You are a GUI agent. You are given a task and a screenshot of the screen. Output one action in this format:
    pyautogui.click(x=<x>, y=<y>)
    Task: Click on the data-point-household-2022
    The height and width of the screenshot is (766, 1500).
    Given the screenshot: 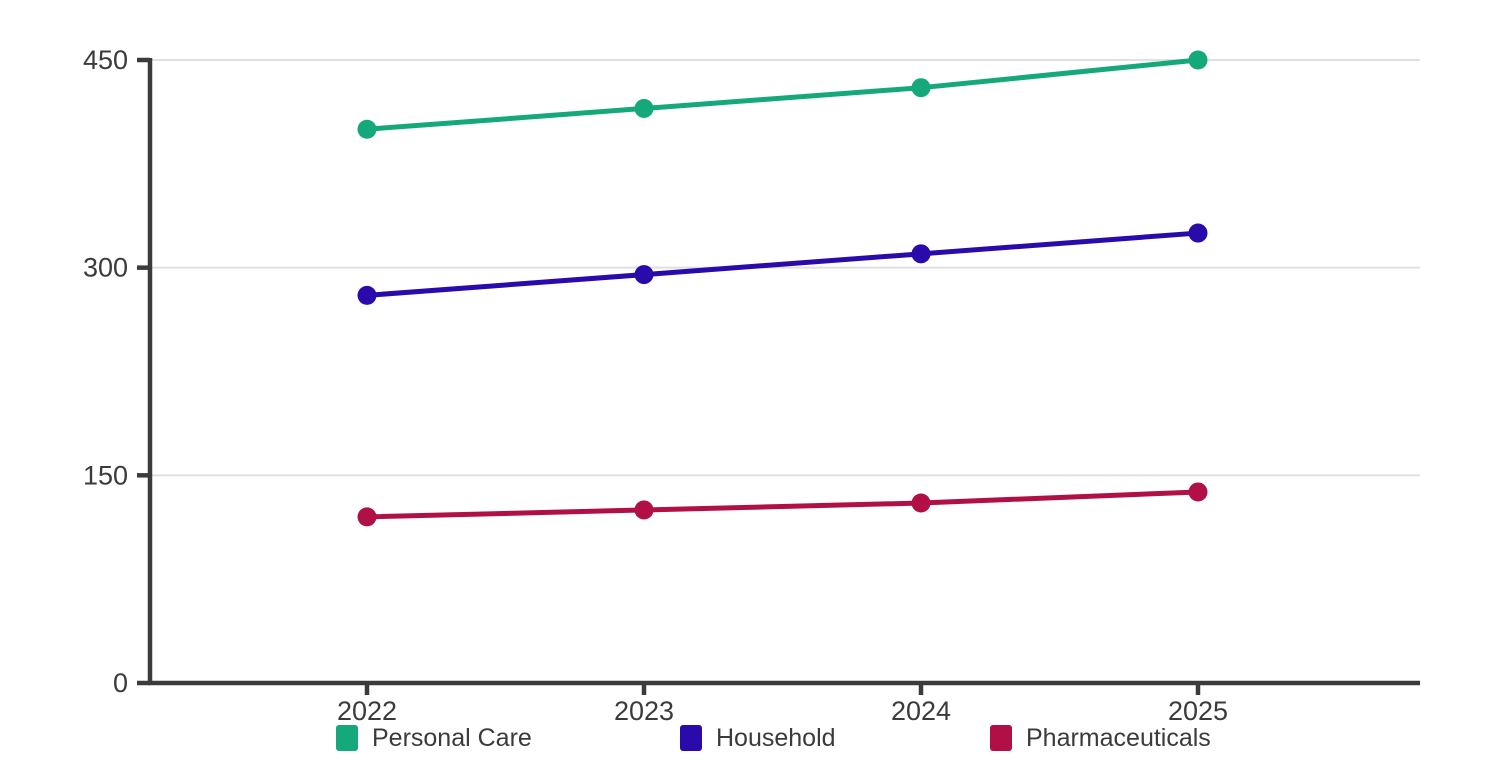 What is the action you would take?
    pyautogui.click(x=367, y=295)
    